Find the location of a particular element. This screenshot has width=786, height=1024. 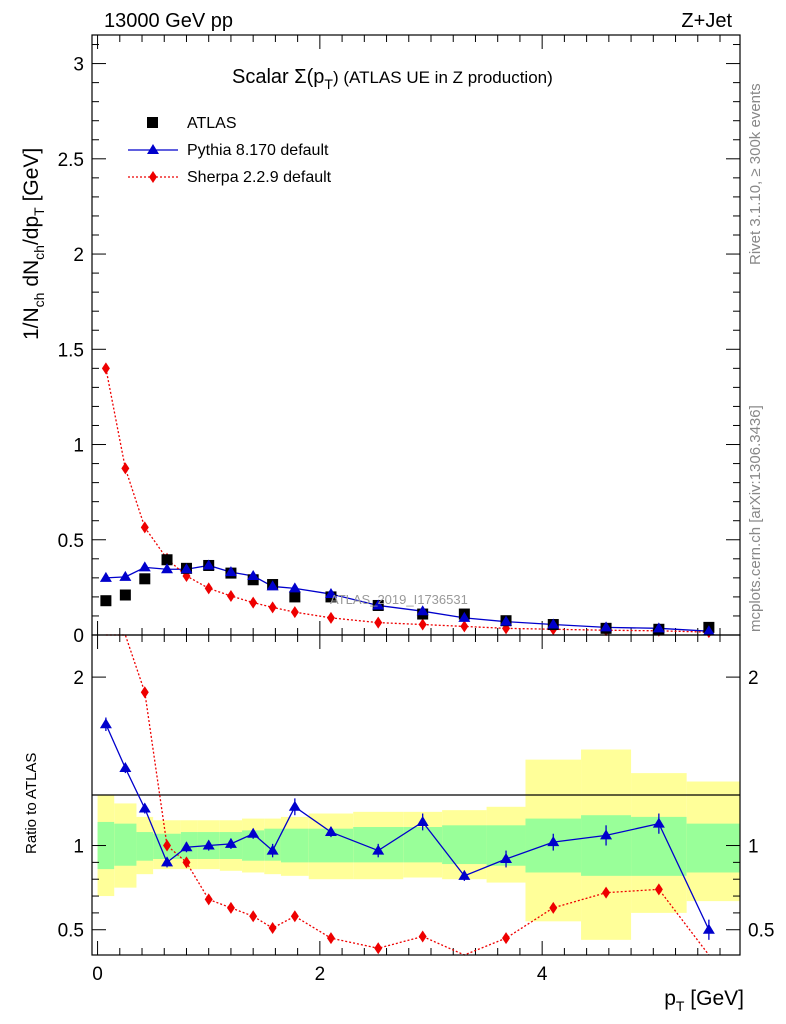

legend-atlas-label: ATLAS is located at coordinates (212, 123).